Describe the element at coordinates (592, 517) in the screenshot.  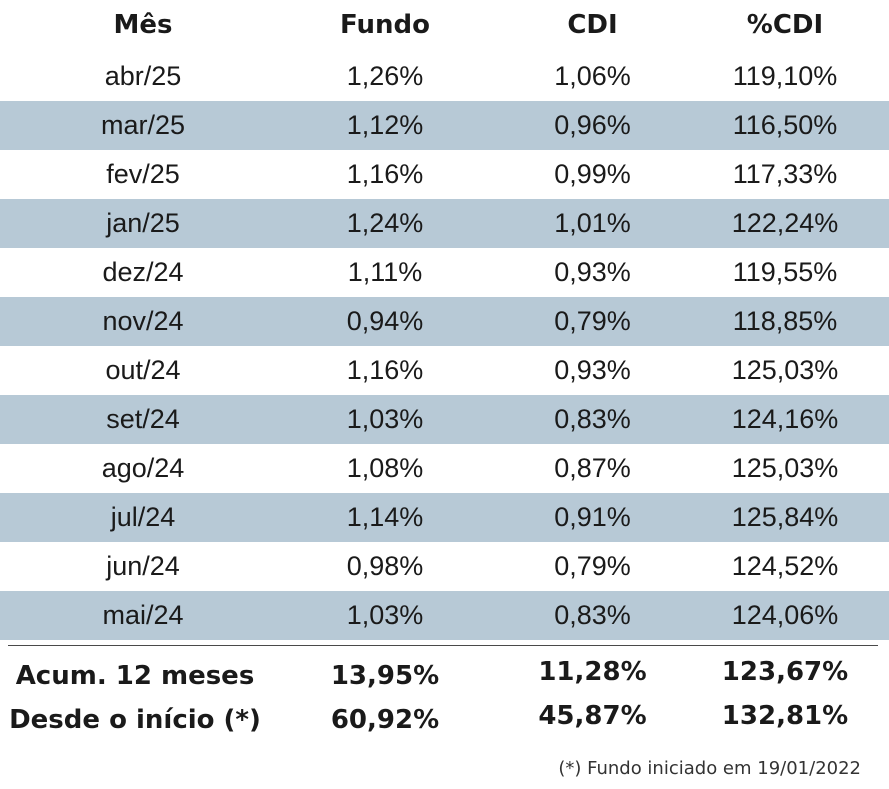
I see `cdi-cell: 0,91%` at that location.